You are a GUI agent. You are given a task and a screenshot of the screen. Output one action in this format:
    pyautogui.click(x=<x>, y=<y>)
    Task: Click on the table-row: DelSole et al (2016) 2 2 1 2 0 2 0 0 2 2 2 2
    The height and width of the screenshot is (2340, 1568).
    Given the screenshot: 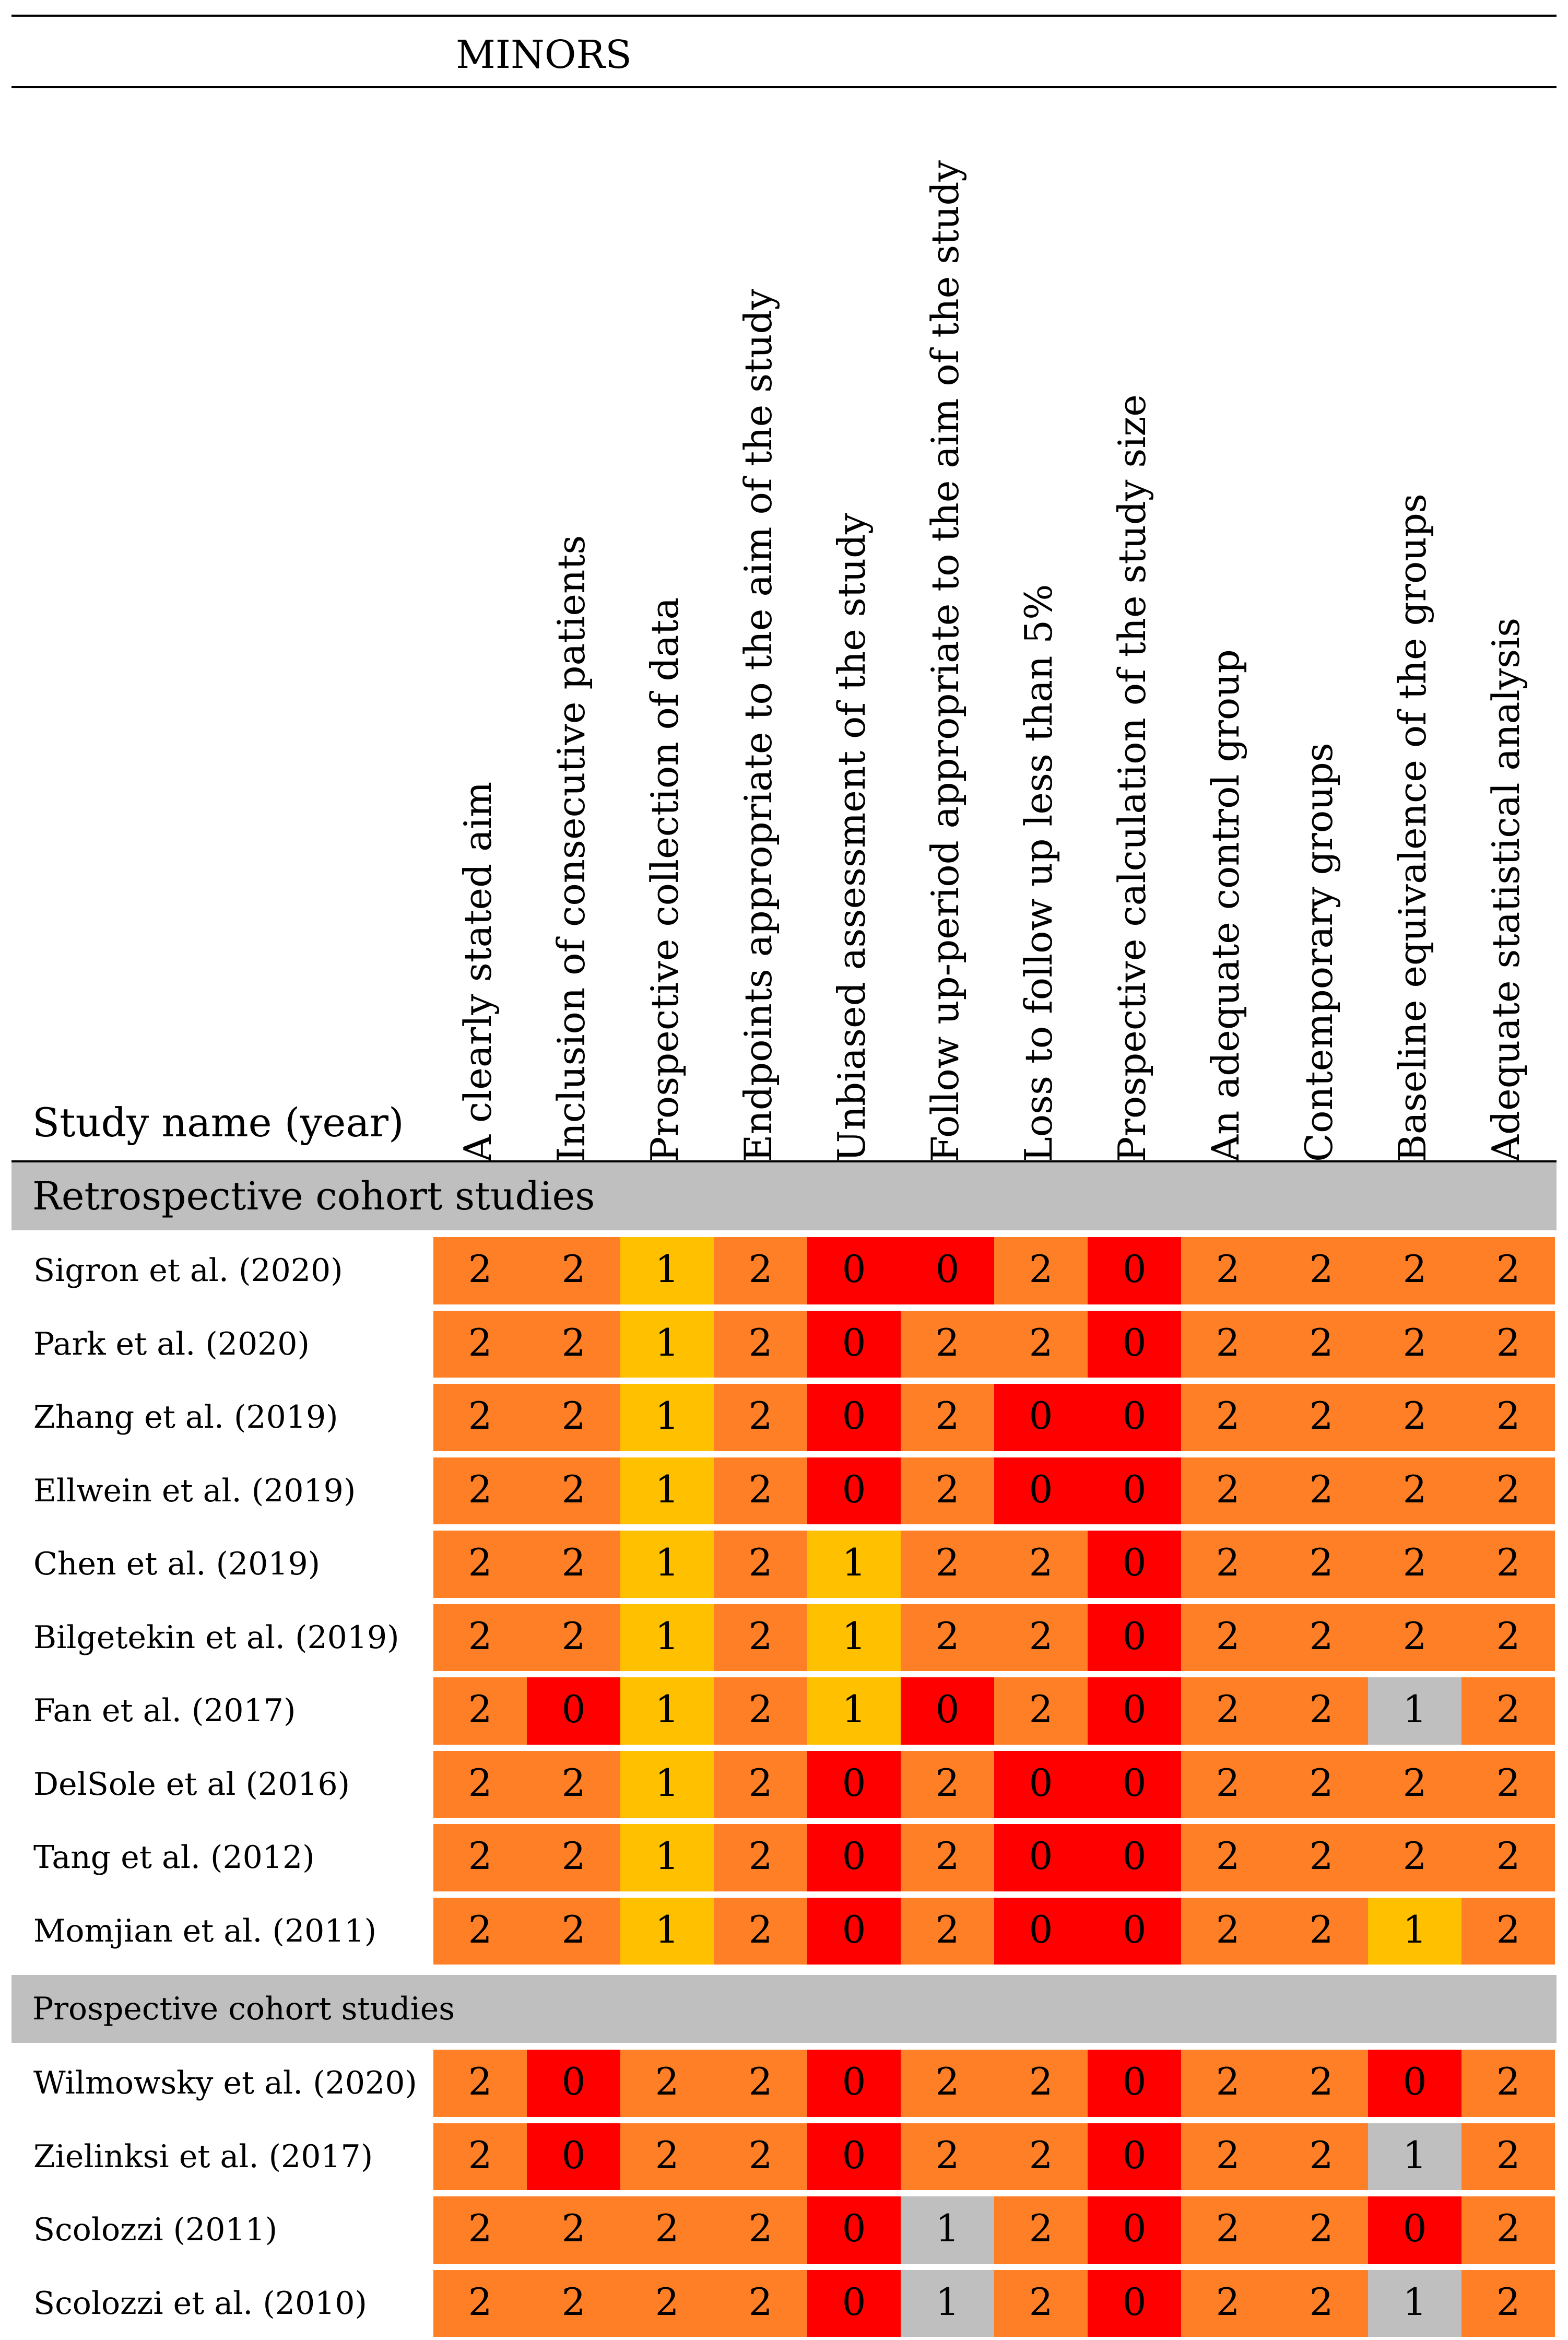 What is the action you would take?
    pyautogui.click(x=784, y=1784)
    